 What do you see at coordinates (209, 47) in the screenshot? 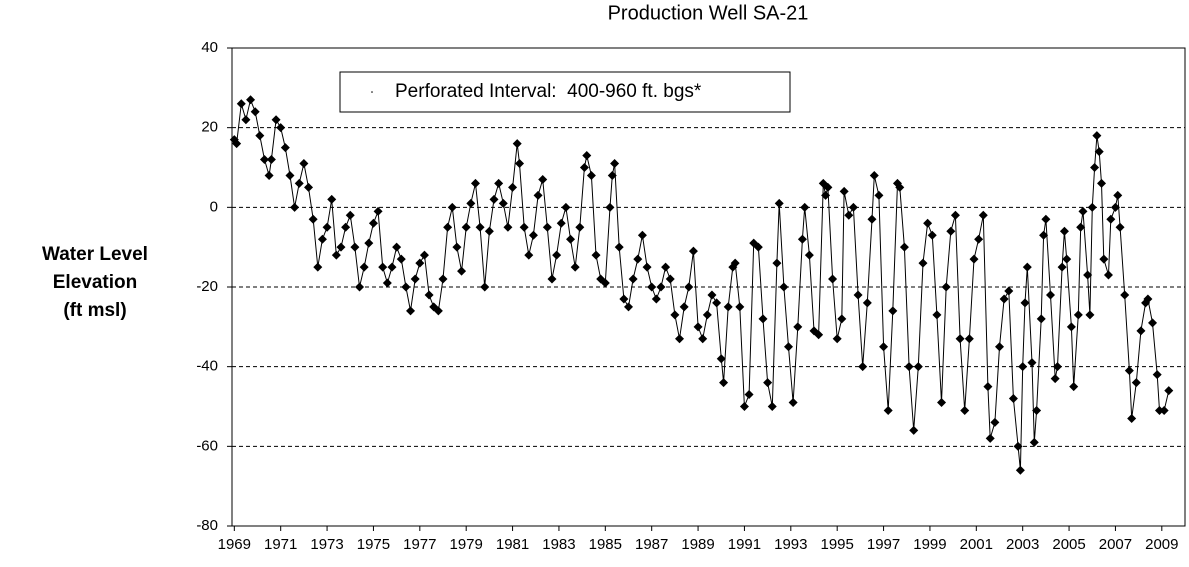
I see `y-tick-label: 40` at bounding box center [209, 47].